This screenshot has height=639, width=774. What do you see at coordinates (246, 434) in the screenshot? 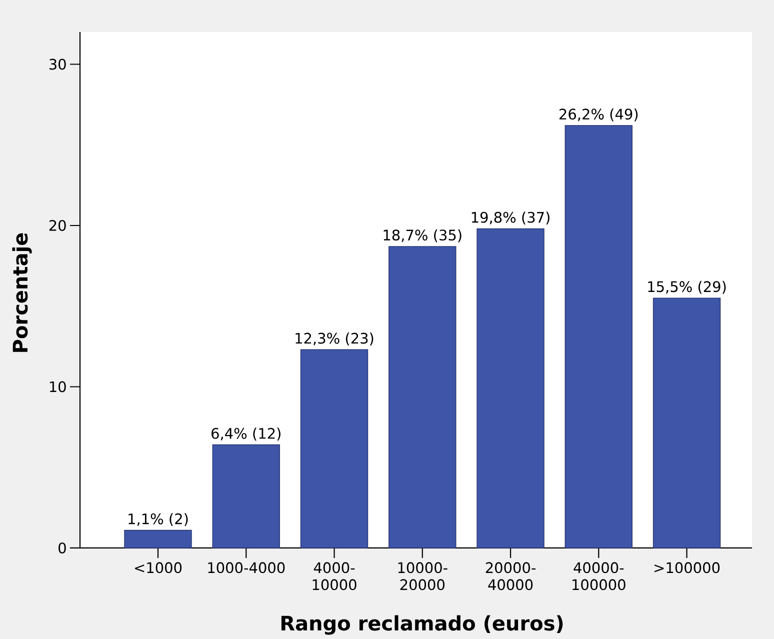
I see `data-label: 6,4% (12)` at bounding box center [246, 434].